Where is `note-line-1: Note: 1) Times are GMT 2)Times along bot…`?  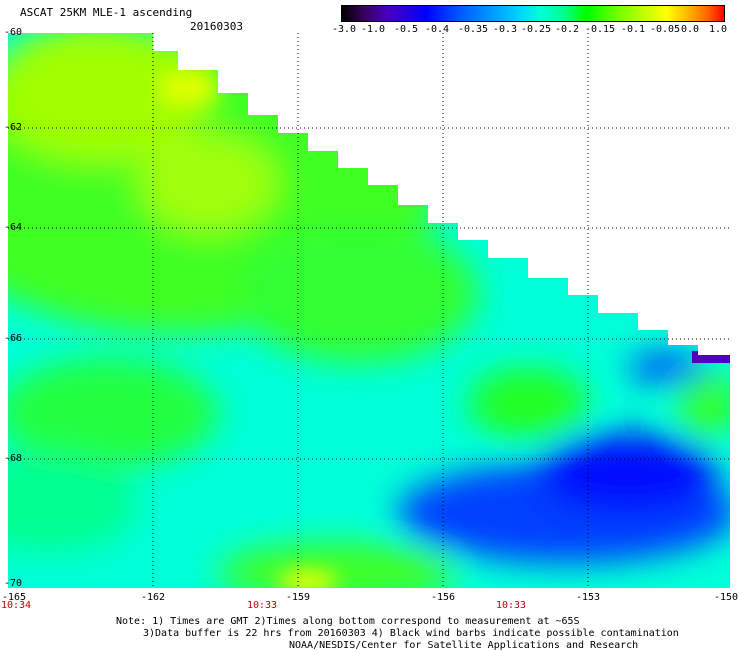 note-line-1: Note: 1) Times are GMT 2)Times along bot… is located at coordinates (348, 621).